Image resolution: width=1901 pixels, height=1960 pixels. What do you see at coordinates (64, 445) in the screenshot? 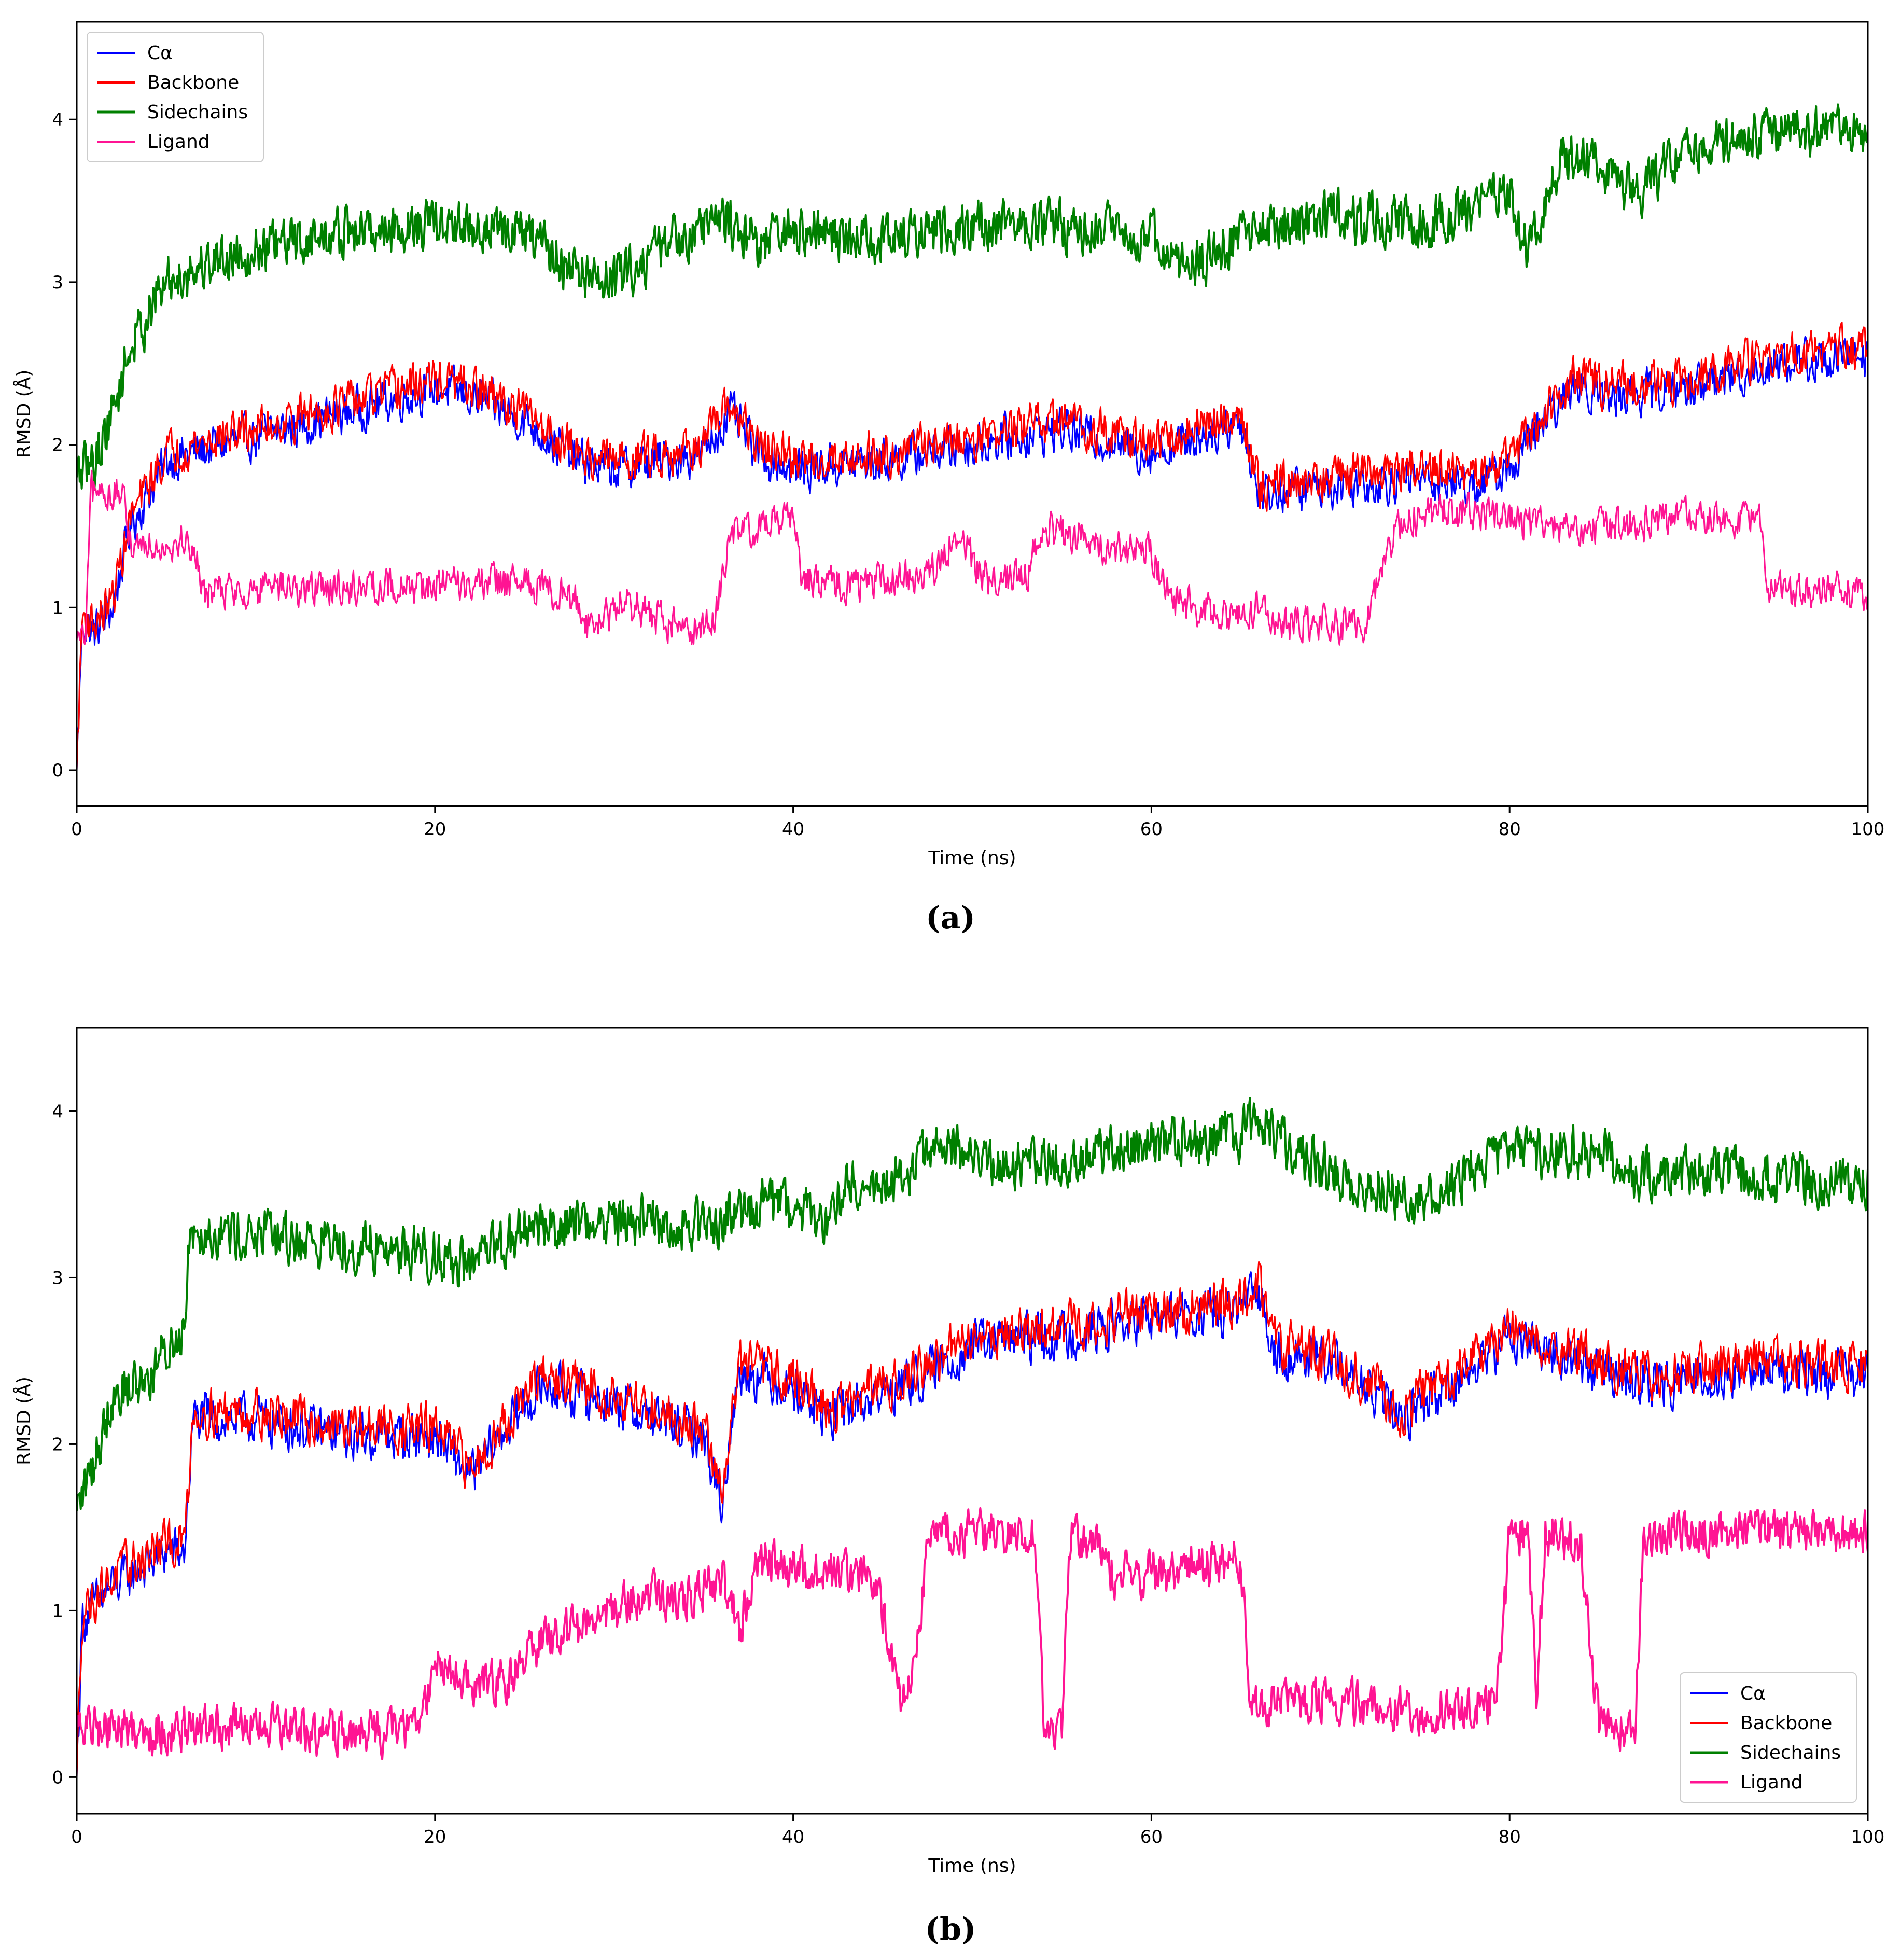
I see `y-ticks-a: 0 1 2 3 4` at bounding box center [64, 445].